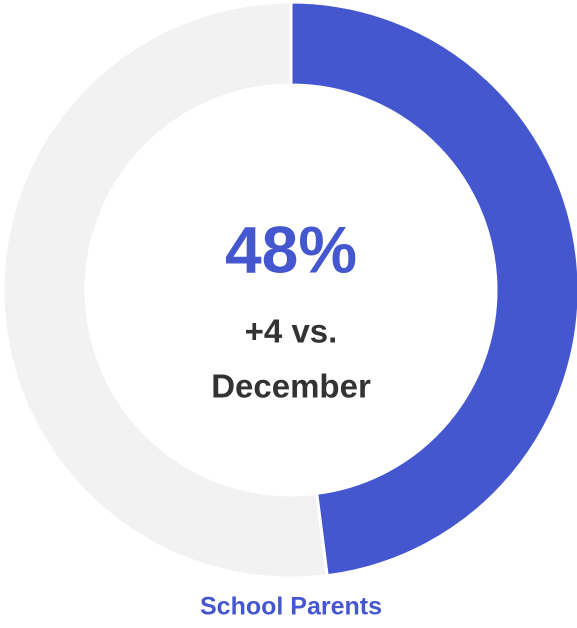 The image size is (577, 628). I want to click on center-annotation: +4 vs., so click(291, 331).